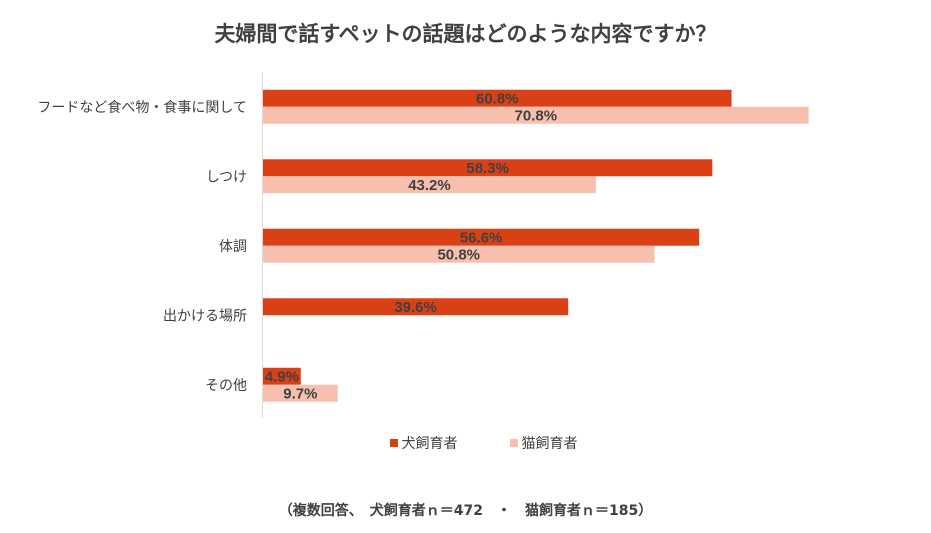 This screenshot has width=931, height=533. I want to click on data-label-dog: 60.8%, so click(497, 98).